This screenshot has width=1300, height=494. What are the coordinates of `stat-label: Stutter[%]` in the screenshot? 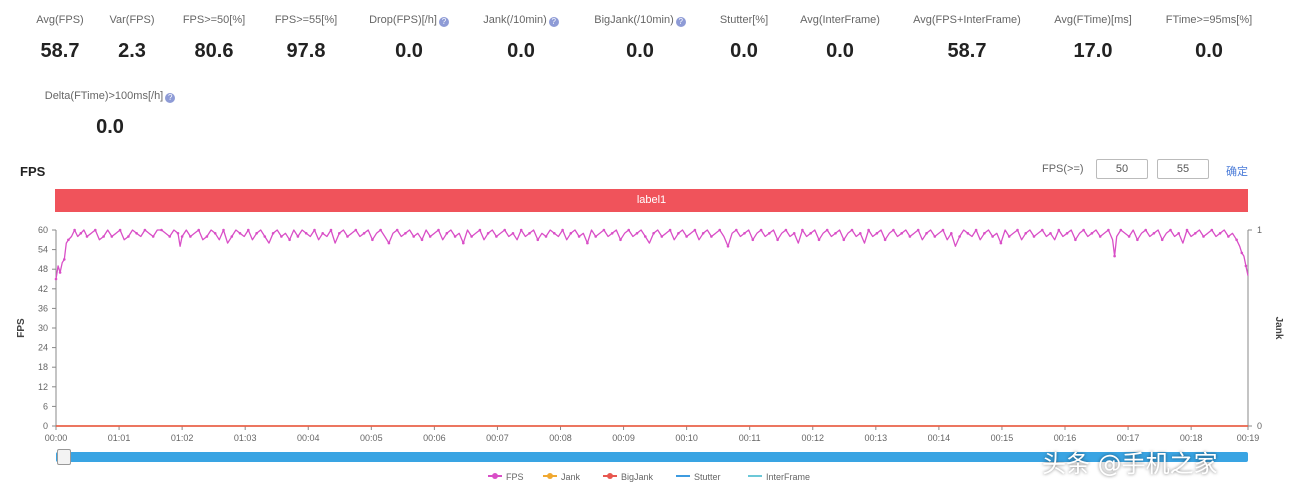 It's located at (744, 20).